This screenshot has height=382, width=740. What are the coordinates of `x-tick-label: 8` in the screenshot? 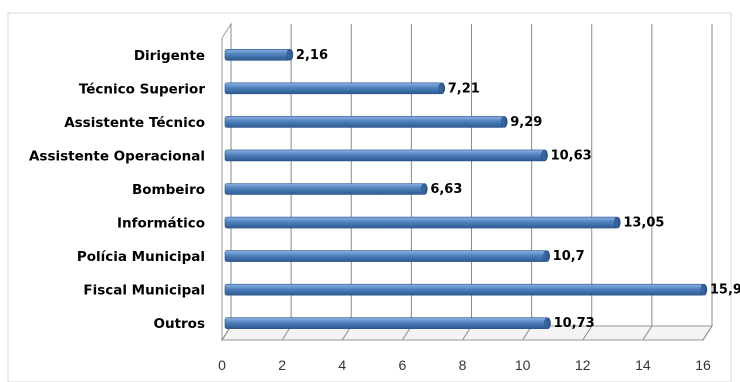 It's located at (463, 365).